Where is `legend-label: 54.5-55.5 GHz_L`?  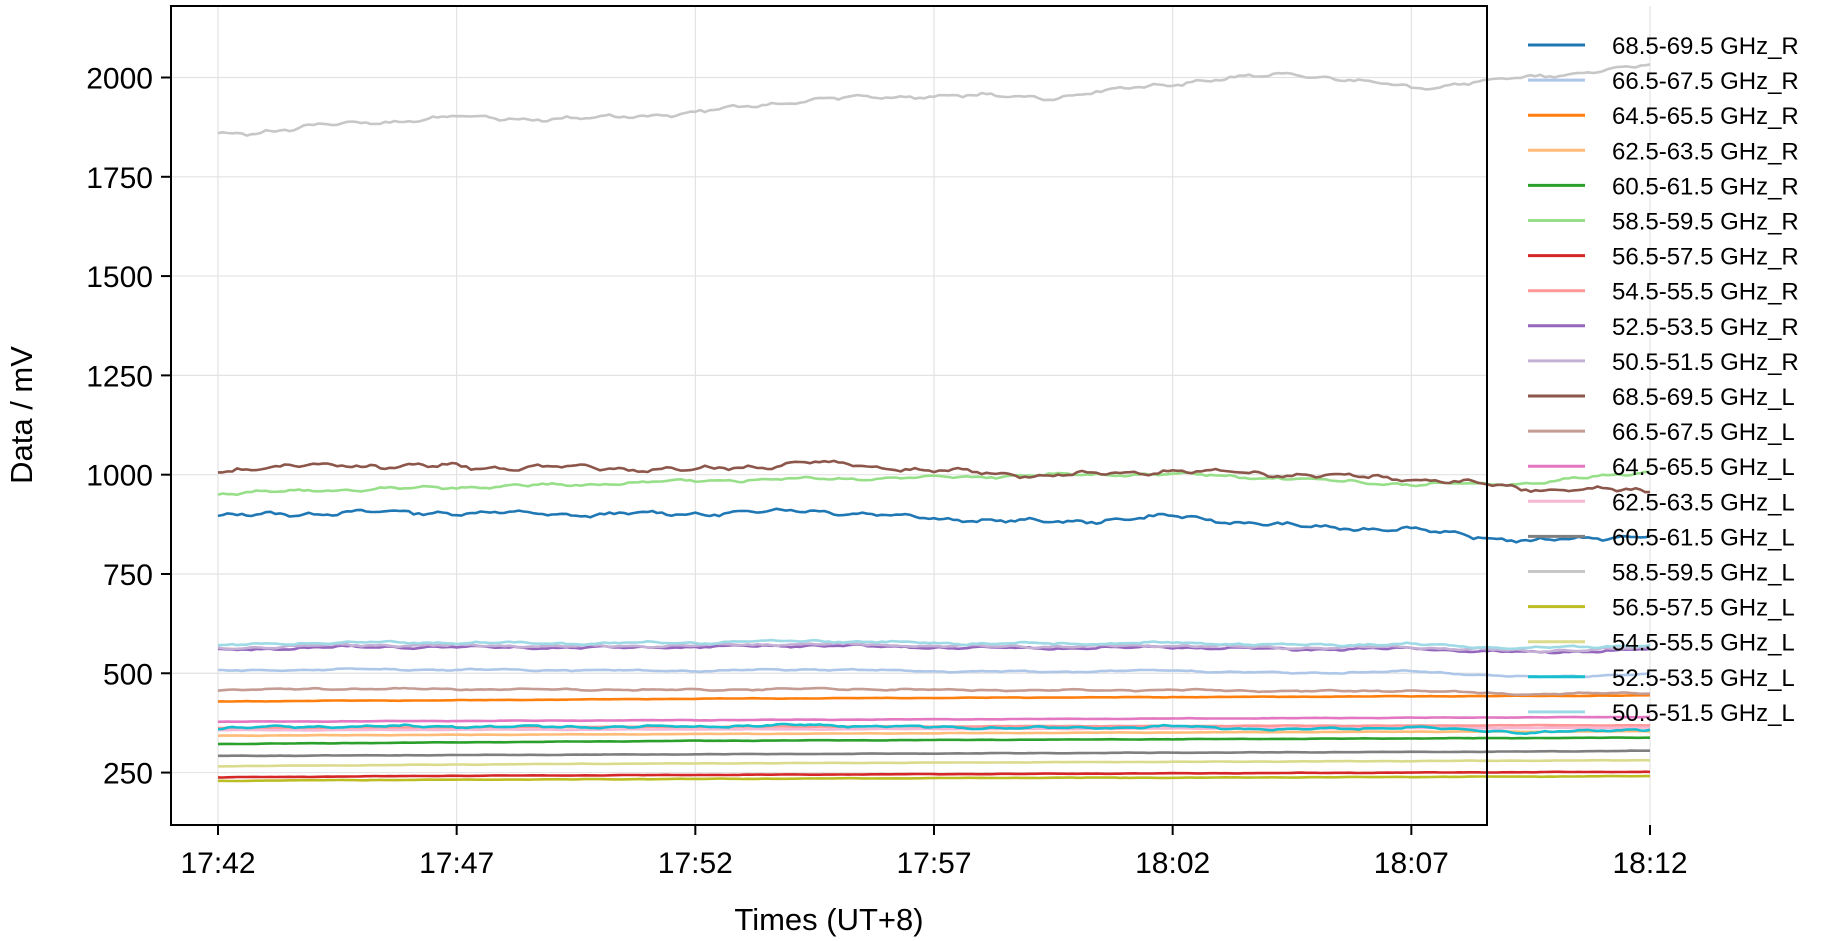 legend-label: 54.5-55.5 GHz_L is located at coordinates (1703, 643).